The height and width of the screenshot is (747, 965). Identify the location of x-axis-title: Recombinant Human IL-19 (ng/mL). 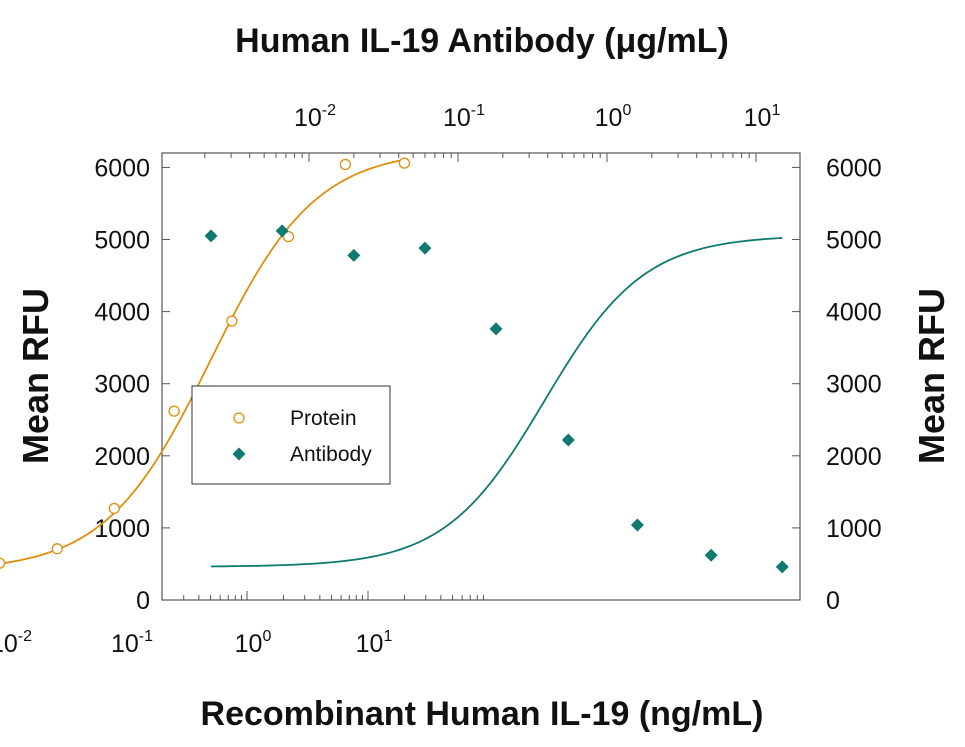
(482, 714).